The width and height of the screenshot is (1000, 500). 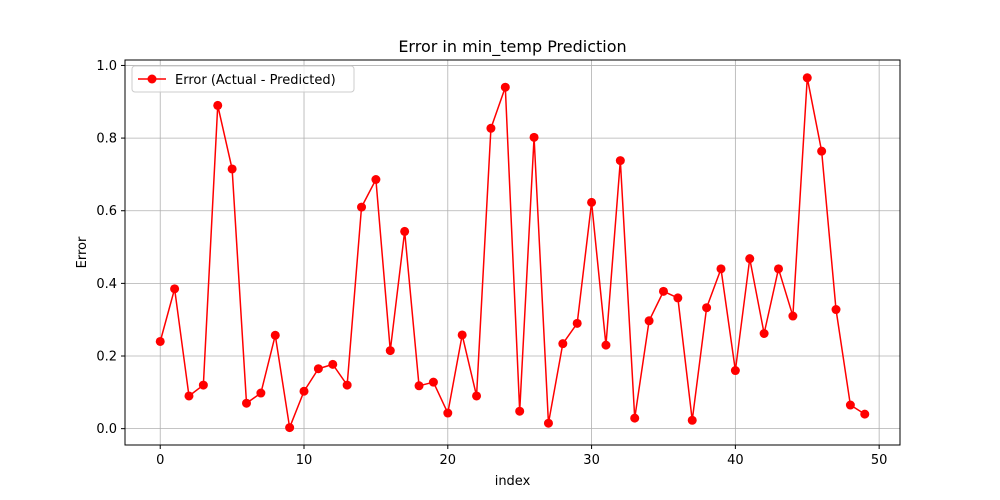 I want to click on x-tick-label: 40, so click(x=735, y=460).